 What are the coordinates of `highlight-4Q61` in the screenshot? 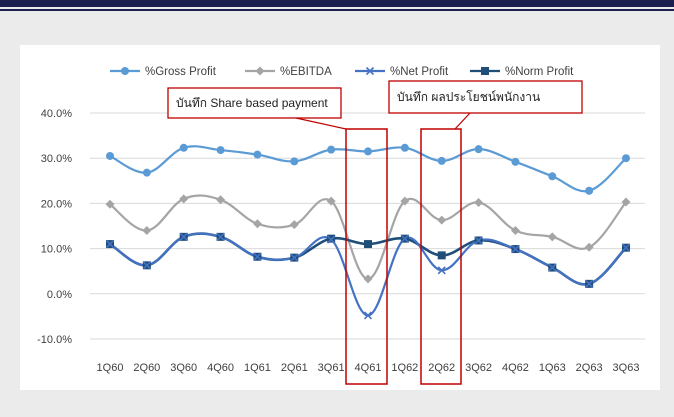 It's located at (366, 256).